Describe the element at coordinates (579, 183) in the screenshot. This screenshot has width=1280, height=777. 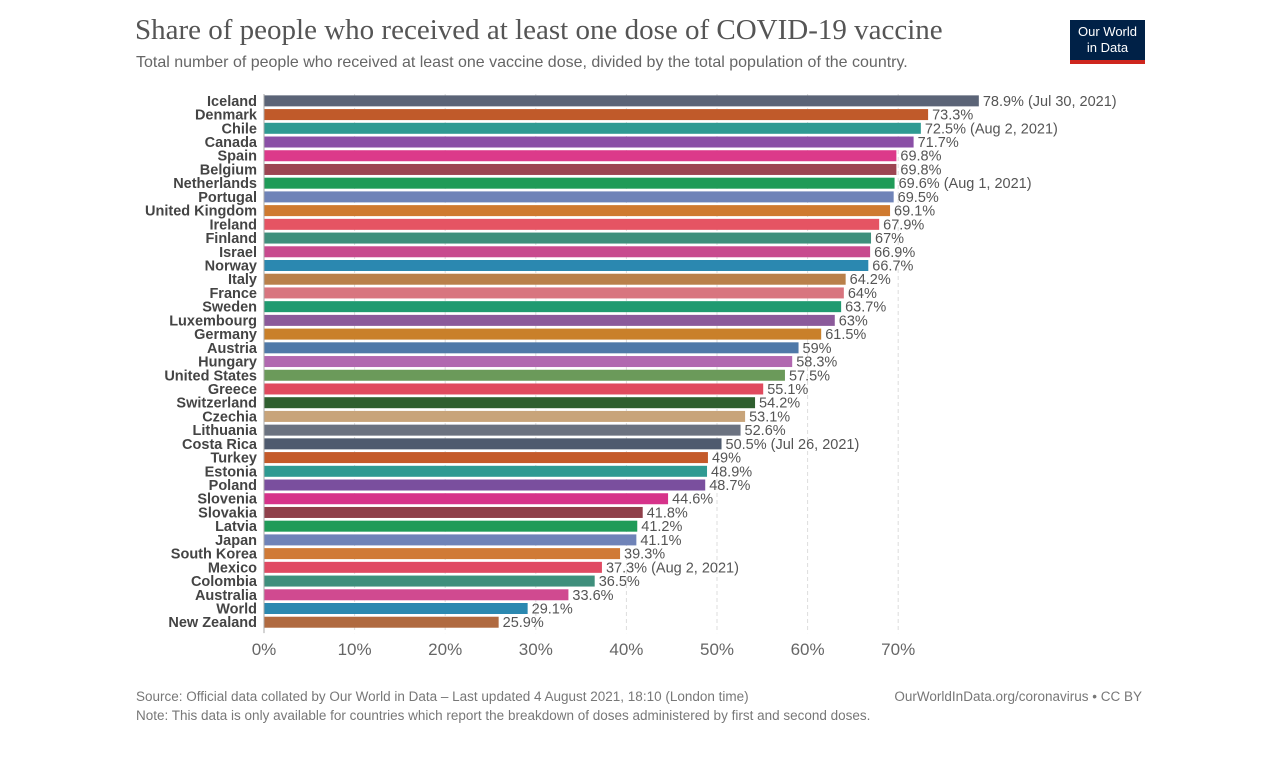
I see `bar-netherlands` at that location.